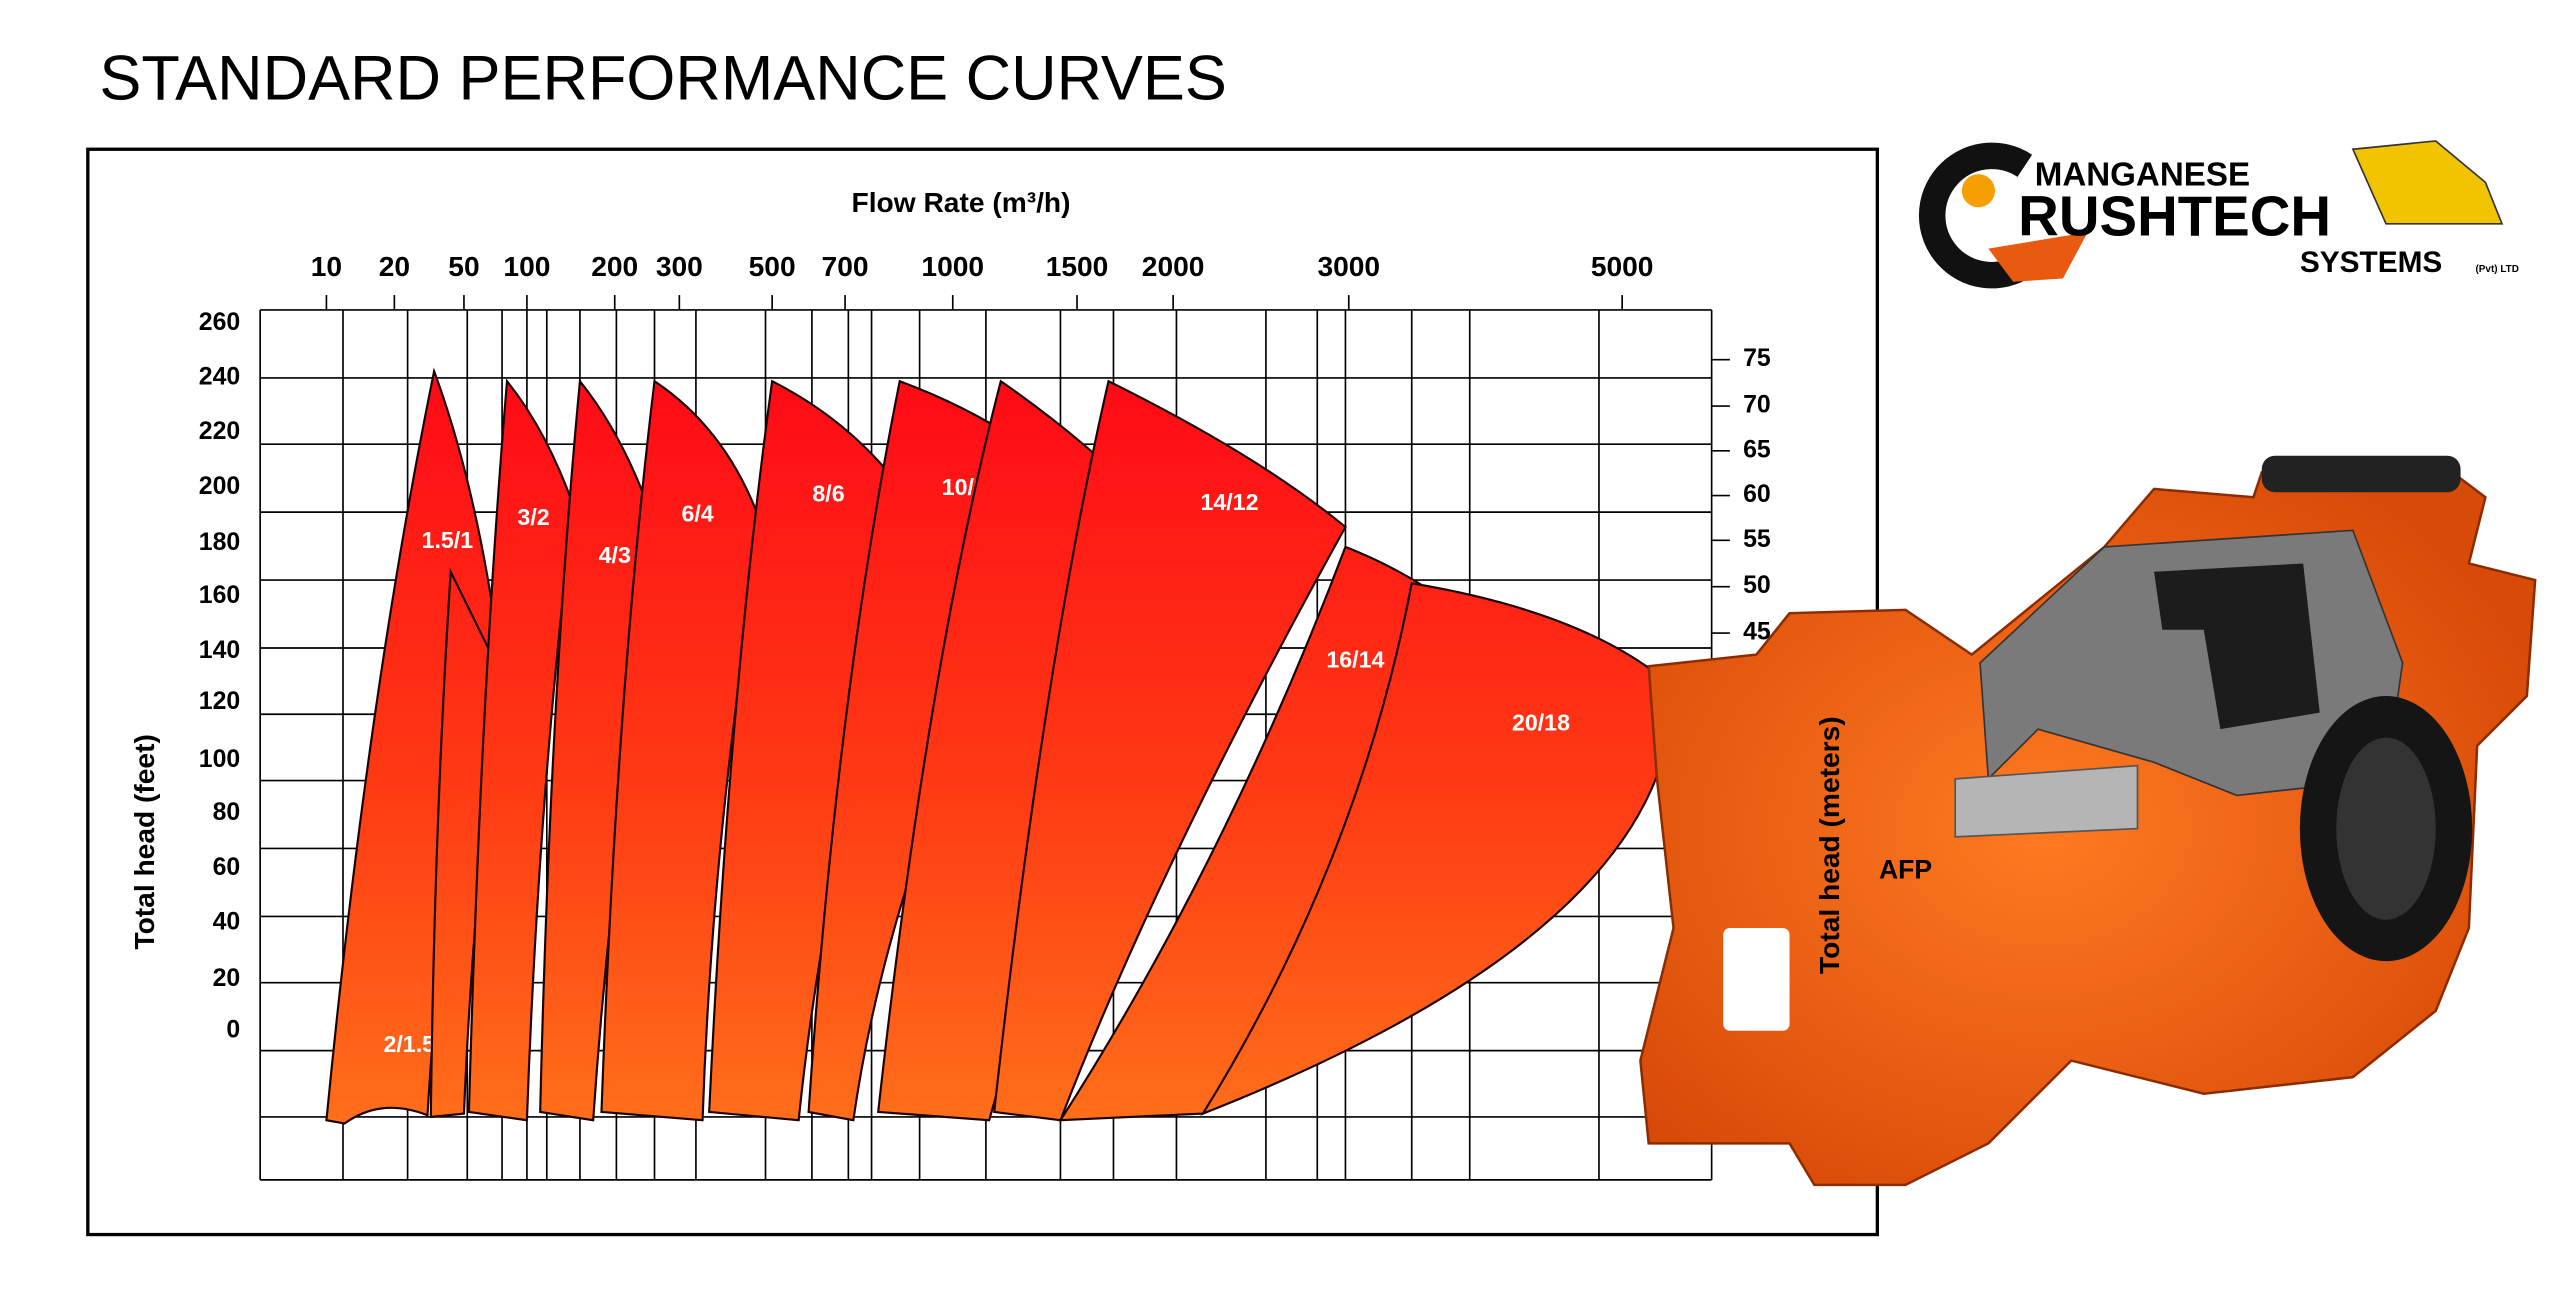  Describe the element at coordinates (219, 595) in the screenshot. I see `y-tick-label: 160` at that location.